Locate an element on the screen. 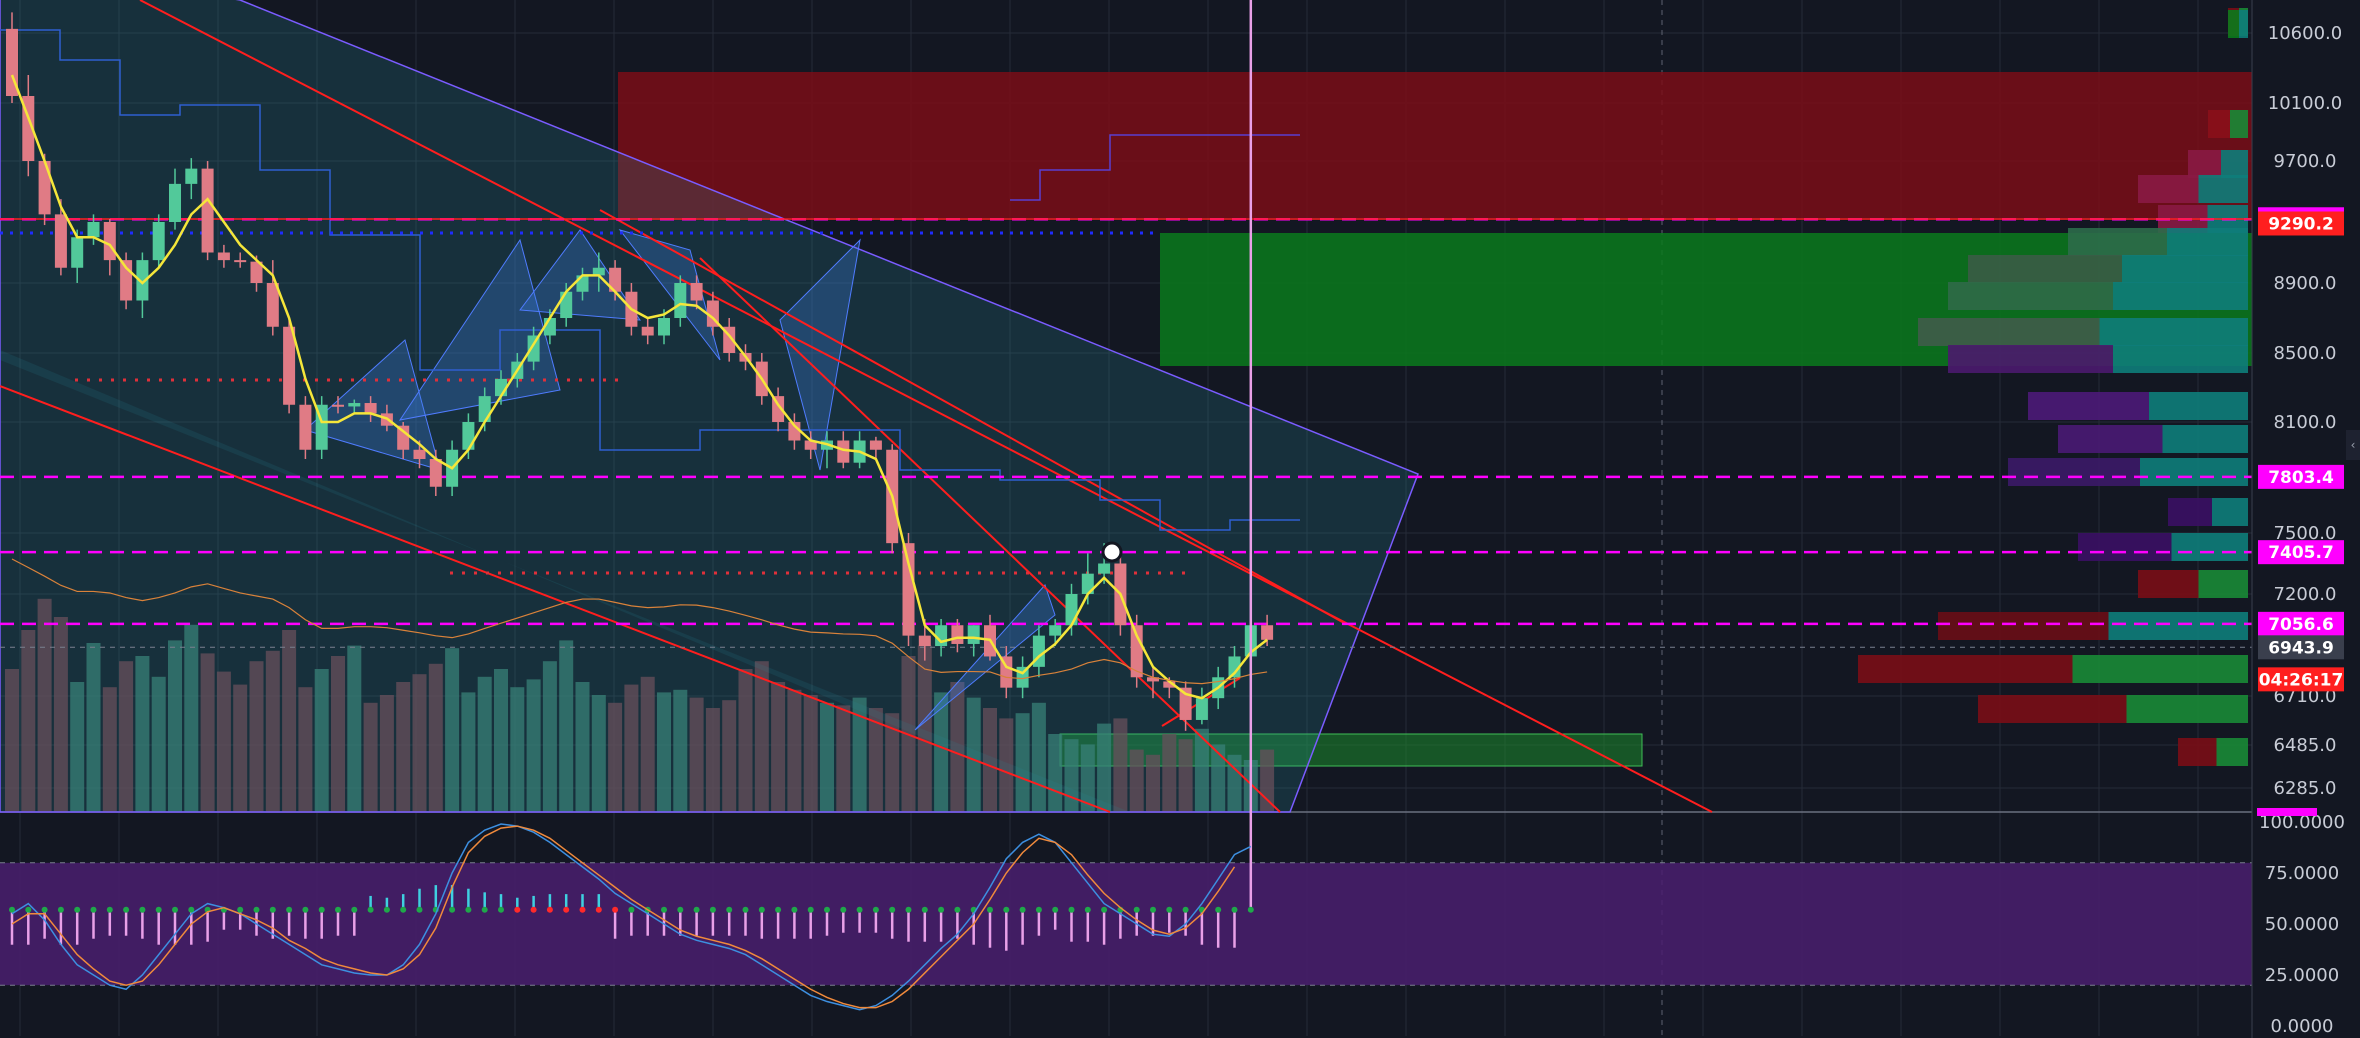 The height and width of the screenshot is (1038, 2360). price-tick-label: 10100.0 is located at coordinates (2305, 103).